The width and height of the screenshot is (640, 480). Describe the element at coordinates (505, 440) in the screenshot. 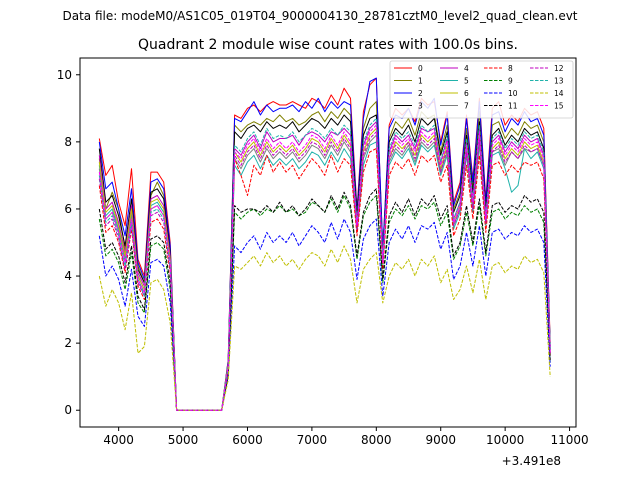

I see `x-tick-label: 10000` at that location.